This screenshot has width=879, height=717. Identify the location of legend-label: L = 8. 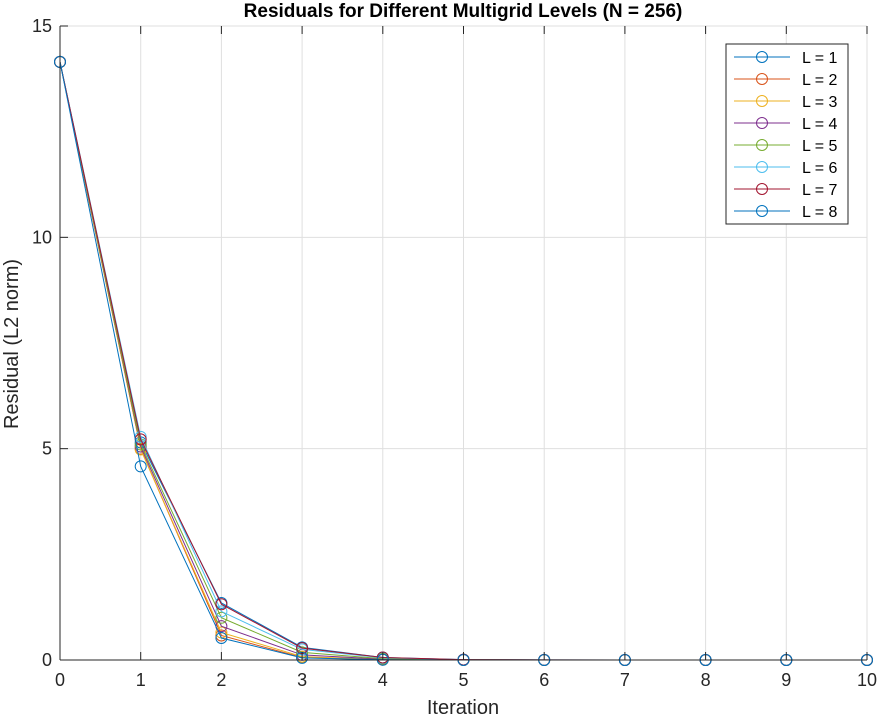
(820, 212).